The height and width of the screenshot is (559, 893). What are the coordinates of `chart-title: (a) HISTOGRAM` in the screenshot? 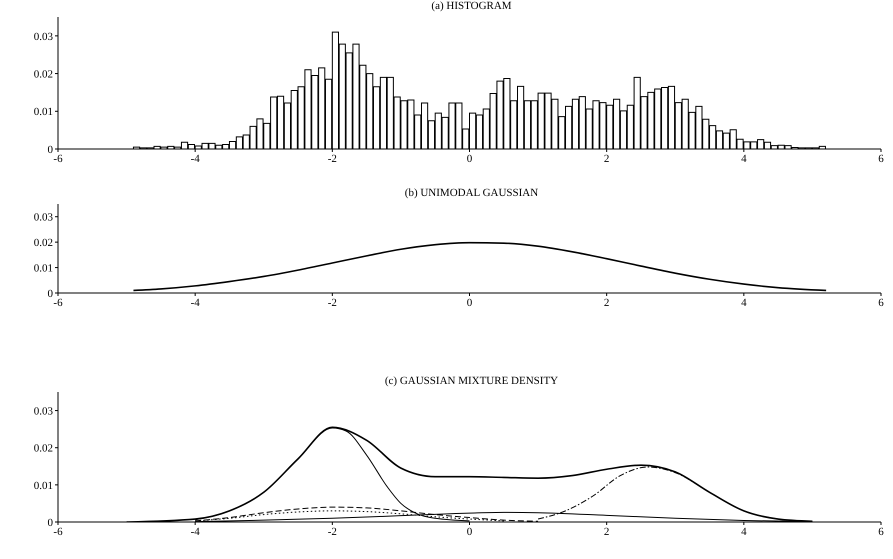 It's located at (471, 6).